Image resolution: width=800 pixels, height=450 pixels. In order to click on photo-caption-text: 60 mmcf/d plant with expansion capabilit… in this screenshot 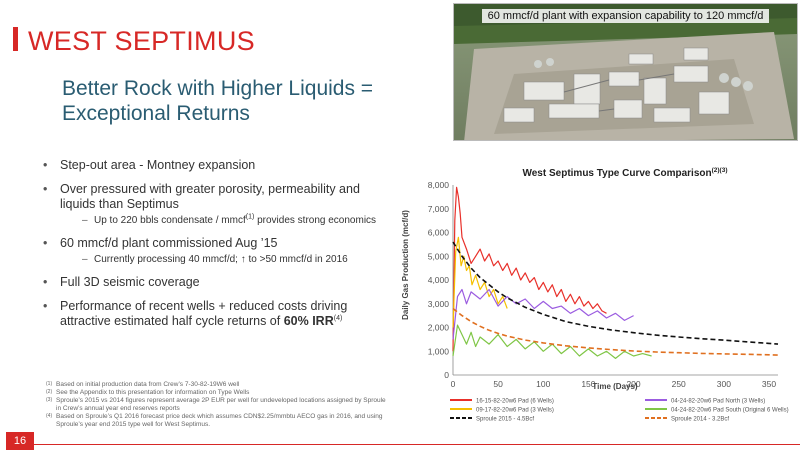, I will do `click(625, 16)`.